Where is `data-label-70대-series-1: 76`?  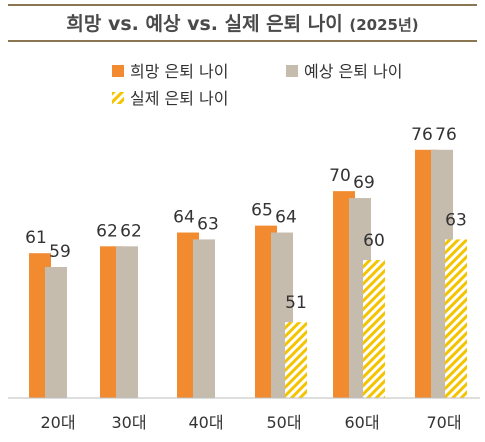
data-label-70대-series-1: 76 is located at coordinates (422, 135).